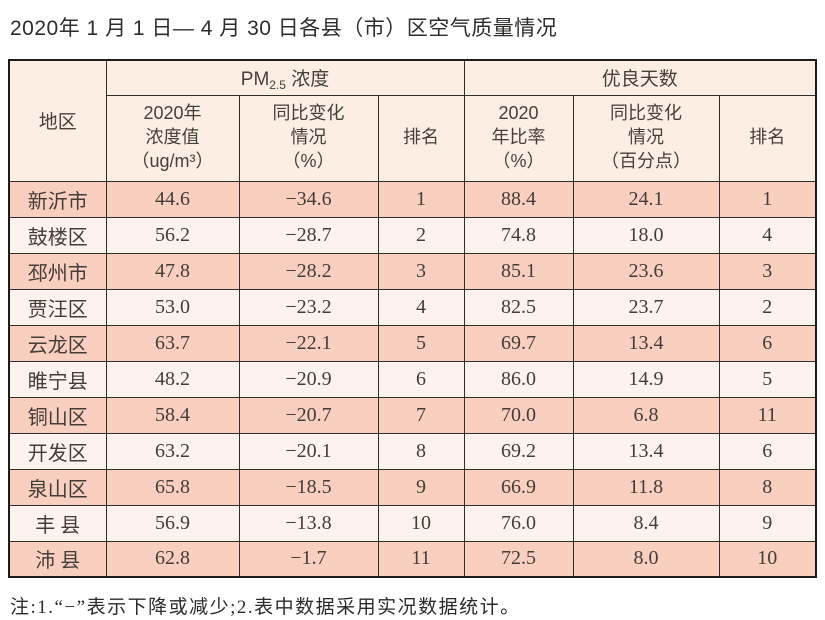 The height and width of the screenshot is (620, 825). I want to click on good-rank-cell: 2, so click(767, 307).